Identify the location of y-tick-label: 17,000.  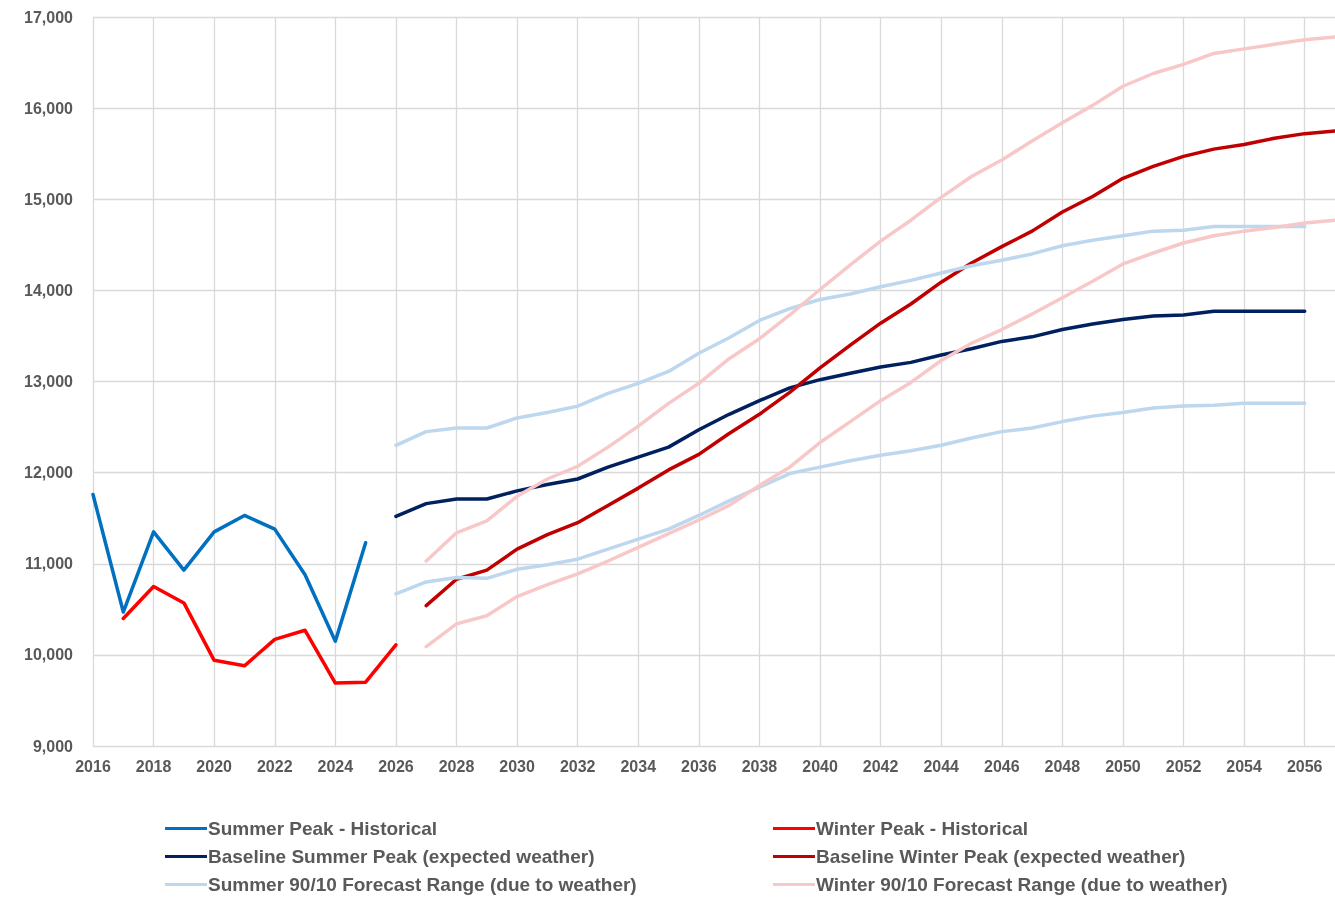
(49, 17).